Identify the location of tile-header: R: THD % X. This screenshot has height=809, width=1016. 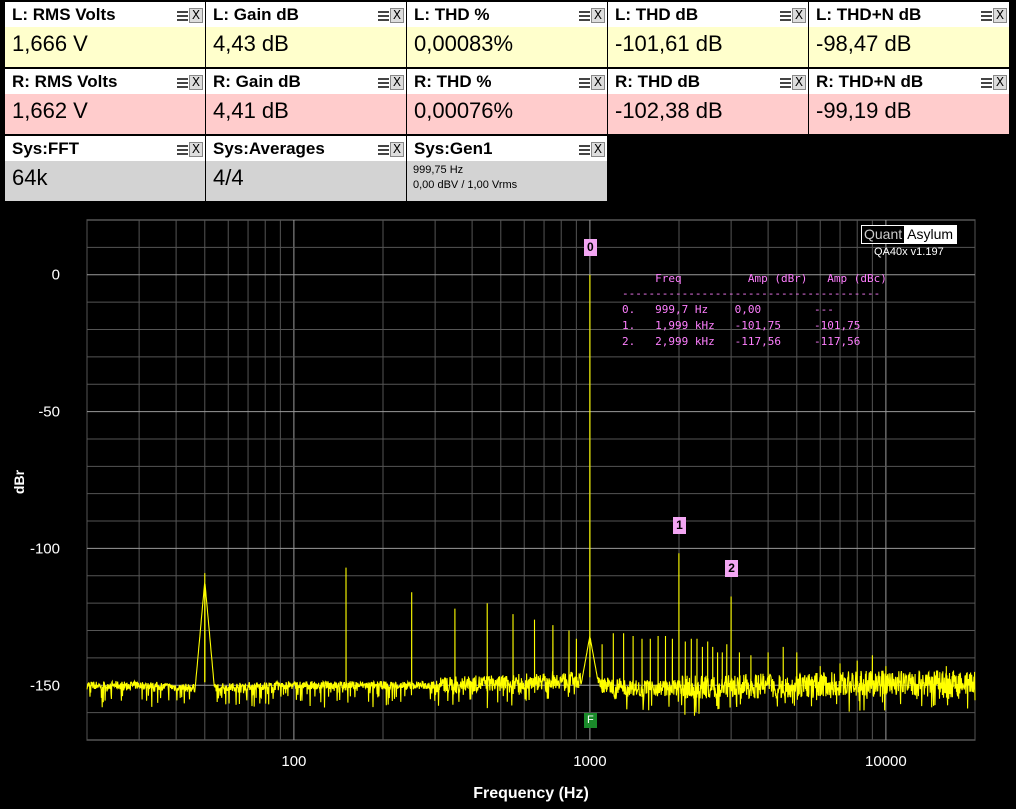
(507, 81).